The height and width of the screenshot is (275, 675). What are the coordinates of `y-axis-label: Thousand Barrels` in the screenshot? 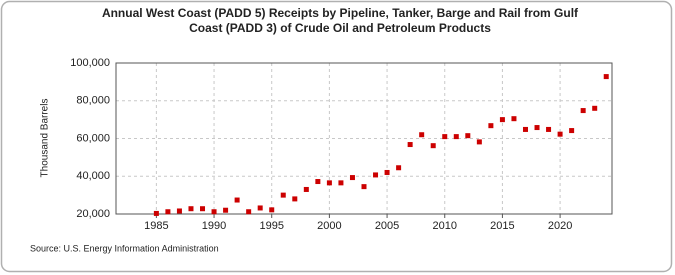 It's located at (45, 138).